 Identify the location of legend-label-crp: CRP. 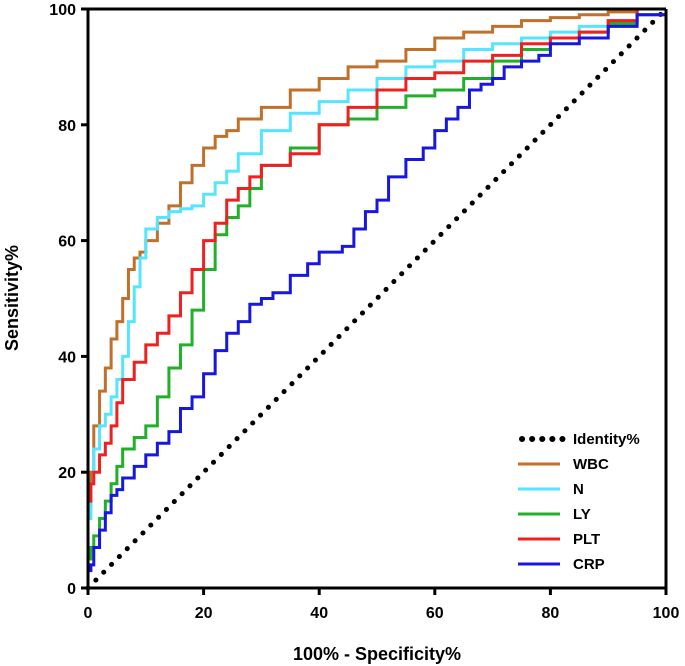
(589, 564).